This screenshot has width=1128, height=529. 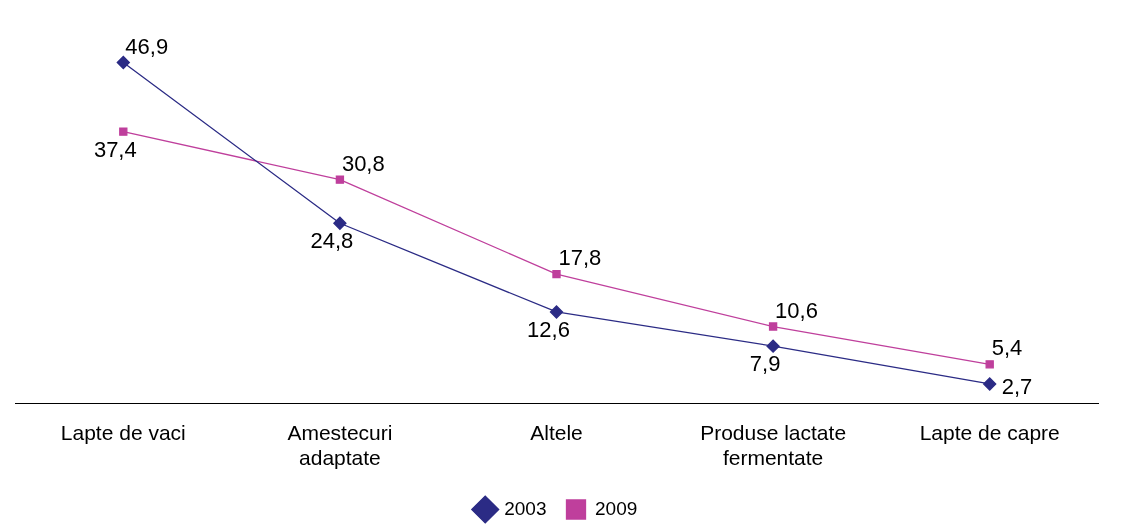 What do you see at coordinates (765, 364) in the screenshot?
I see `data-label: 7,9` at bounding box center [765, 364].